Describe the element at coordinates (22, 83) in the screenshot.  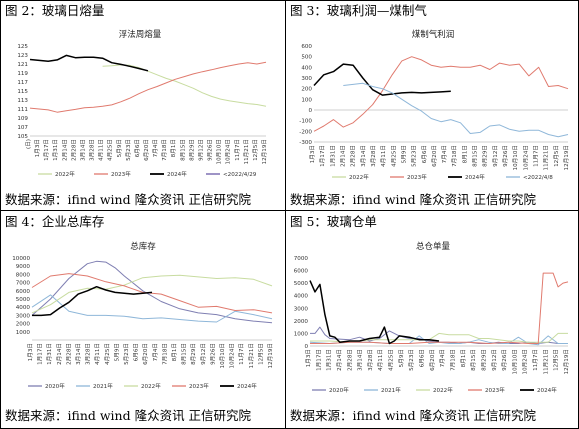
I see `y-tick-label: 117` at that location.